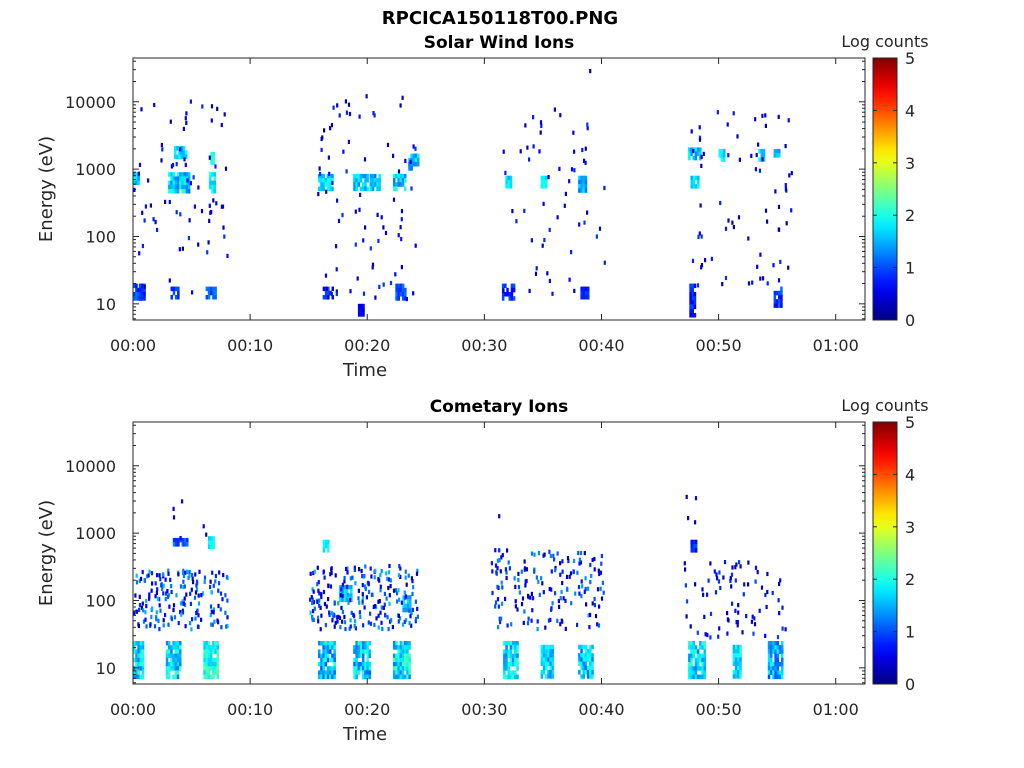  I want to click on y-tick-label: 1000, so click(95, 533).